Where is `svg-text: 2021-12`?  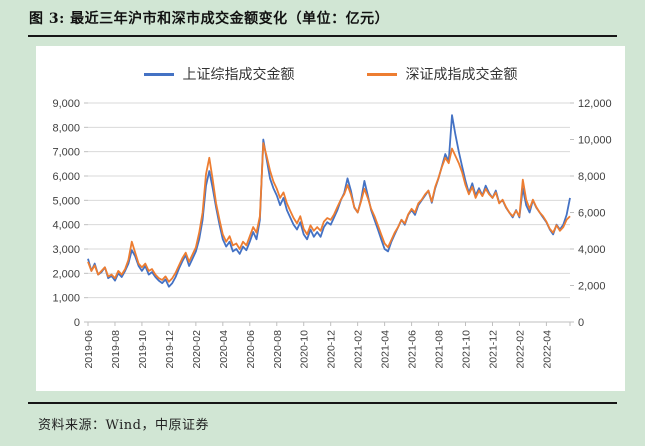
svg-text: 2021-12 is located at coordinates (493, 349).